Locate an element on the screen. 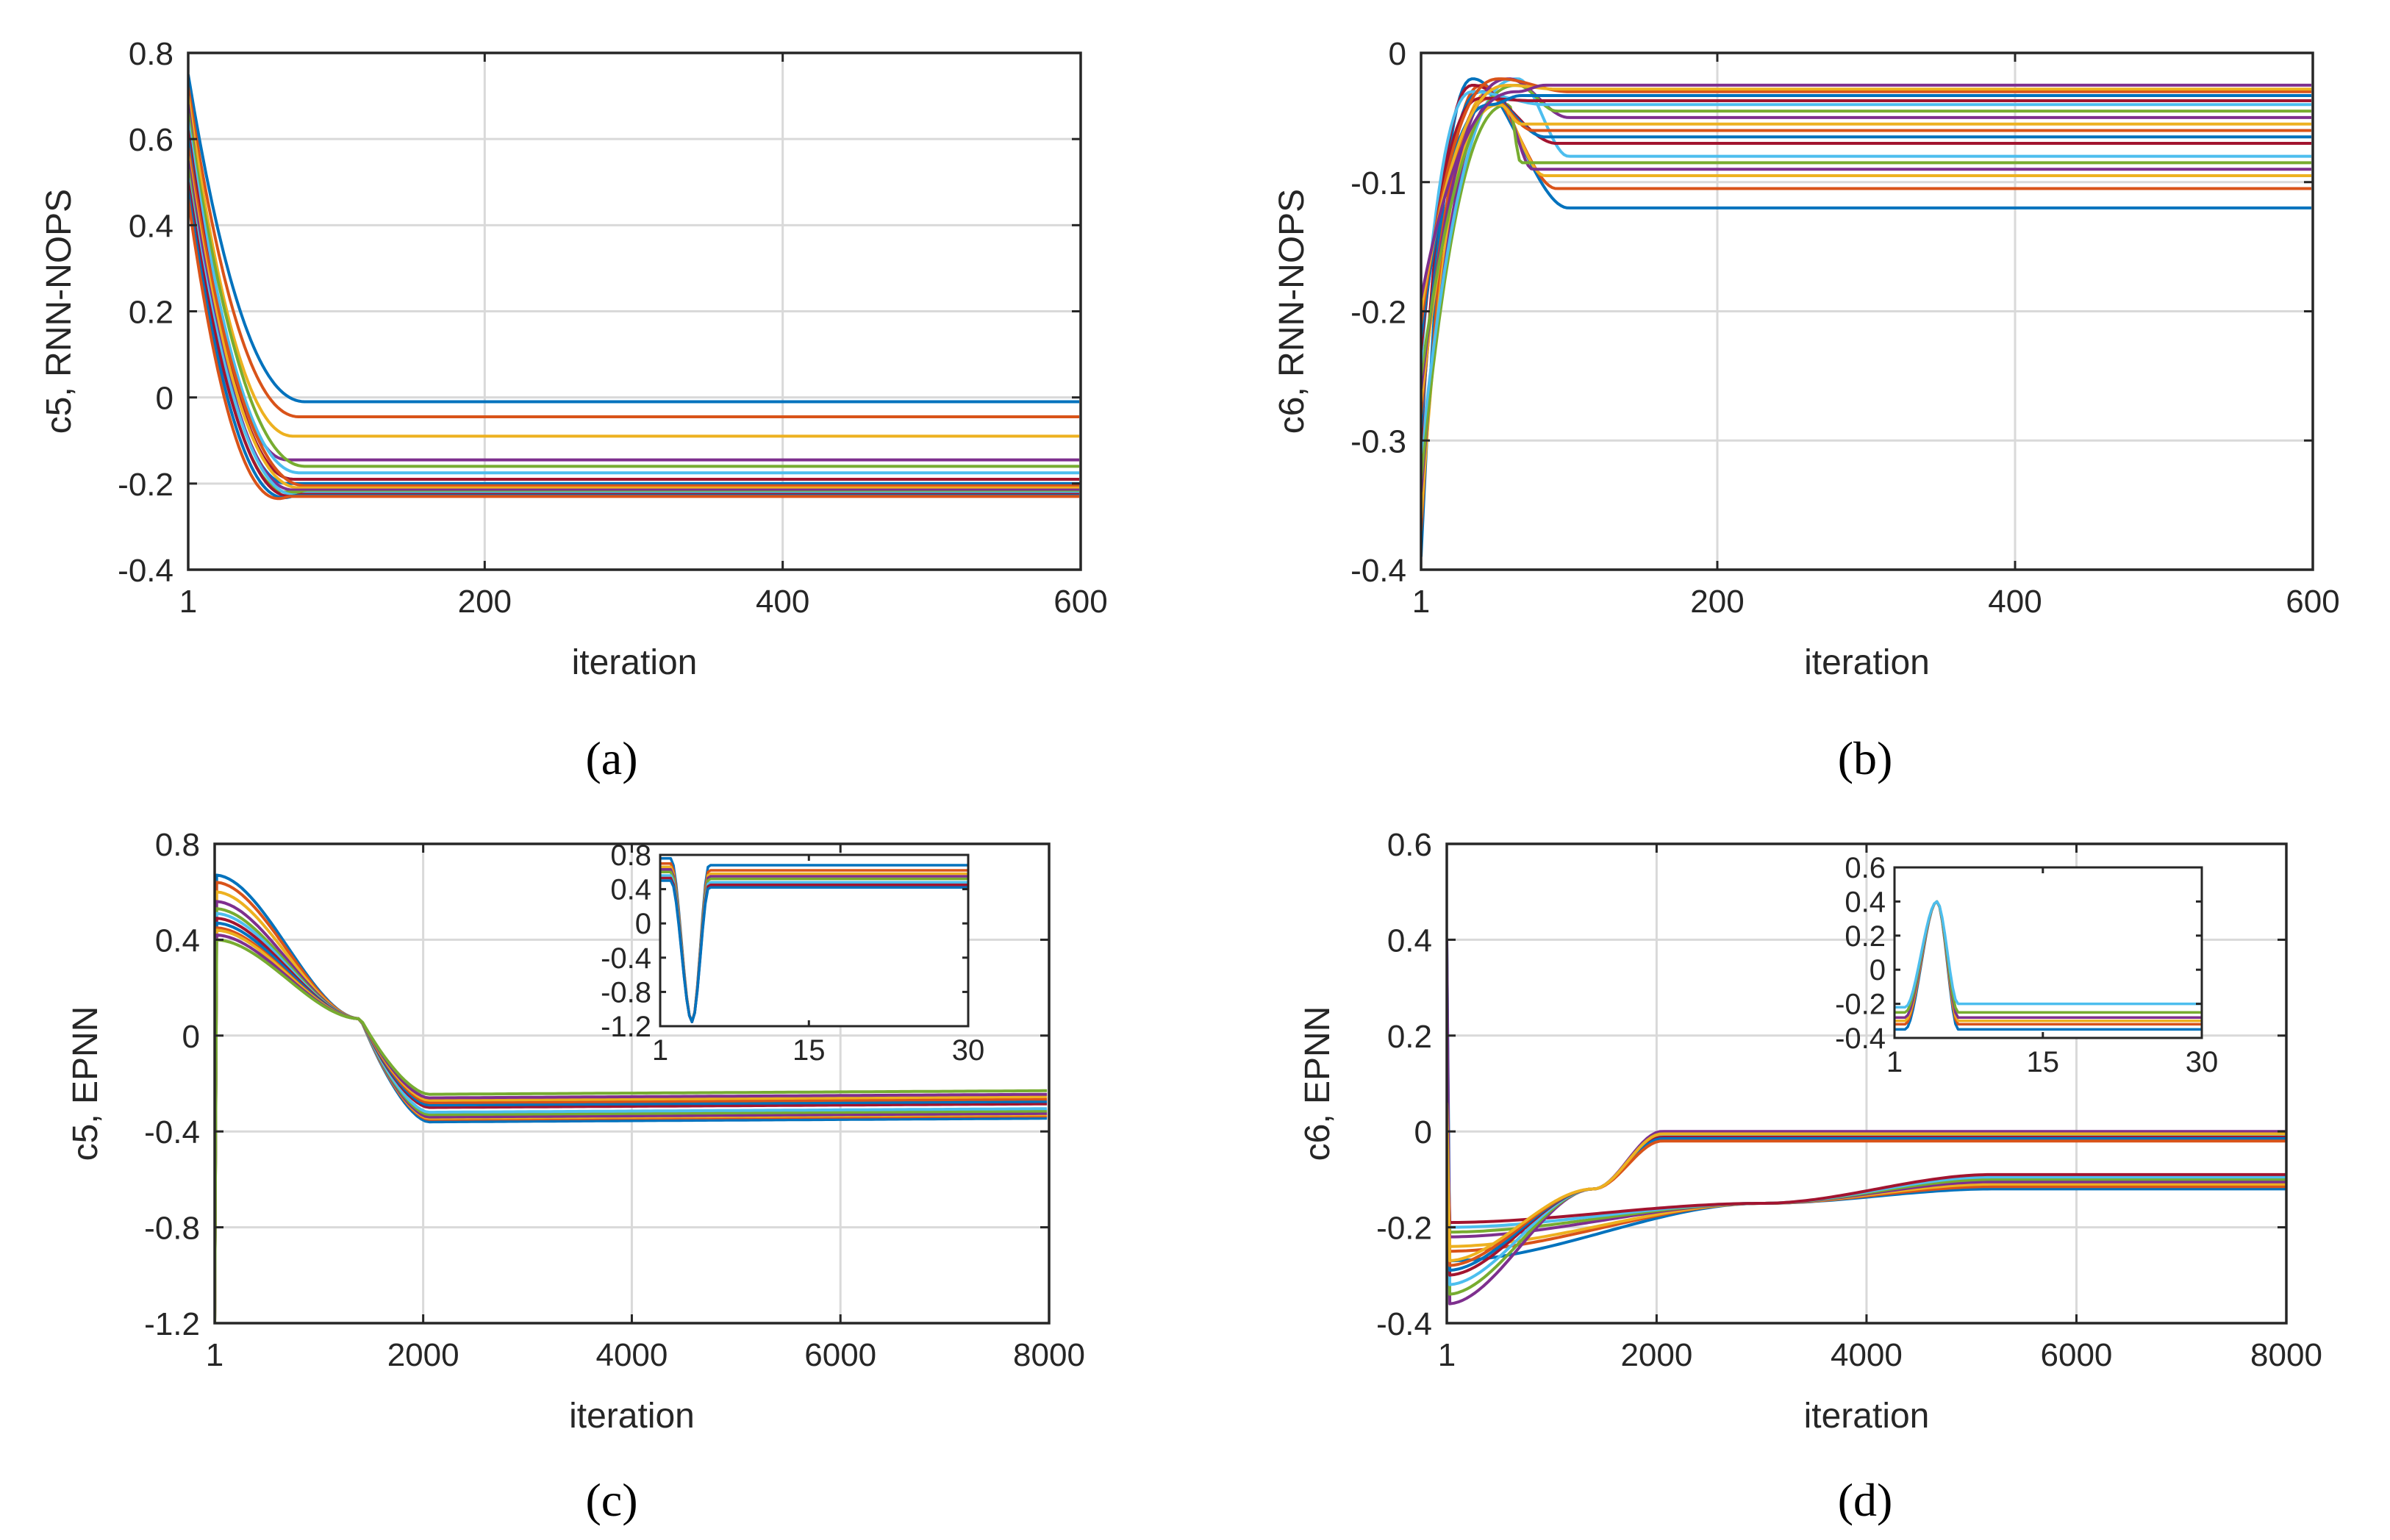 This screenshot has height=1540, width=2390. chart-d-xtick-label: 2000 is located at coordinates (1656, 1355).